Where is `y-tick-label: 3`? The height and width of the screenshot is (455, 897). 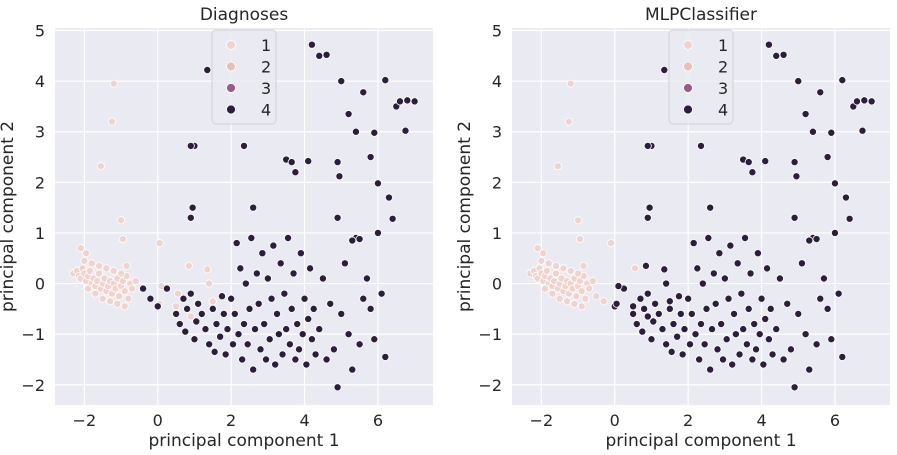 y-tick-label: 3 is located at coordinates (40, 132).